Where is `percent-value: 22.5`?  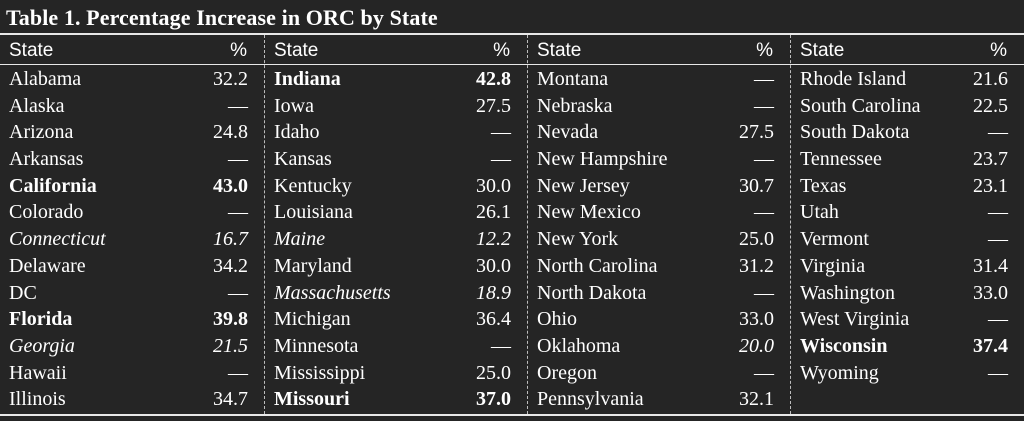 percent-value: 22.5 is located at coordinates (990, 105).